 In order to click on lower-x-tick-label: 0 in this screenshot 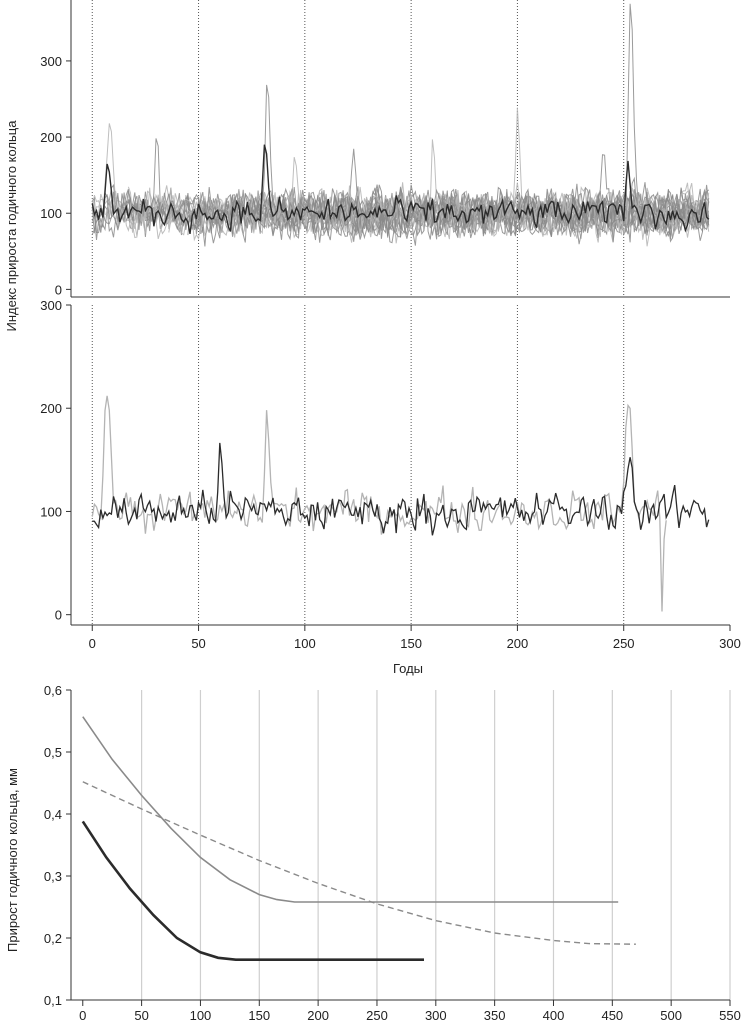, I will do `click(92, 643)`.